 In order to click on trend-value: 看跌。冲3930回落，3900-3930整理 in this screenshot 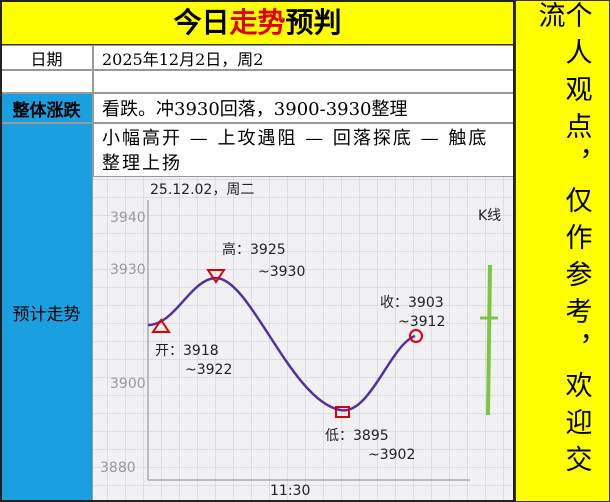, I will do `click(304, 108)`.